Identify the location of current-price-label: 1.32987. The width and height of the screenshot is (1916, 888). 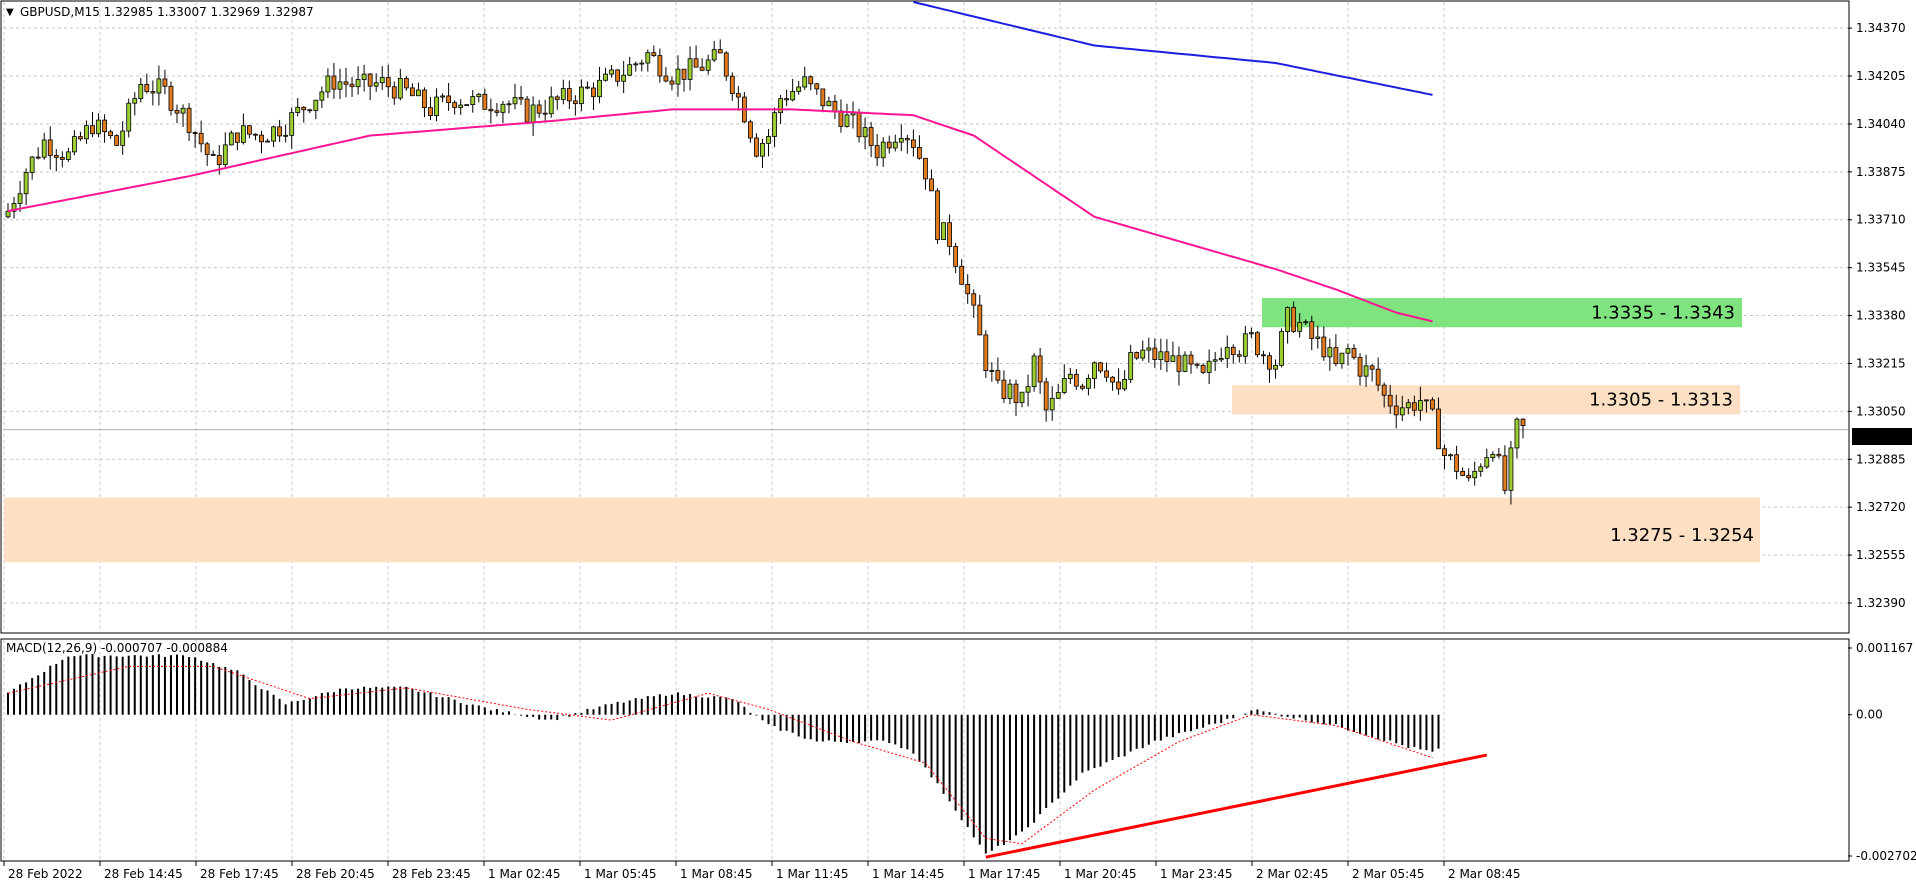
(1881, 437).